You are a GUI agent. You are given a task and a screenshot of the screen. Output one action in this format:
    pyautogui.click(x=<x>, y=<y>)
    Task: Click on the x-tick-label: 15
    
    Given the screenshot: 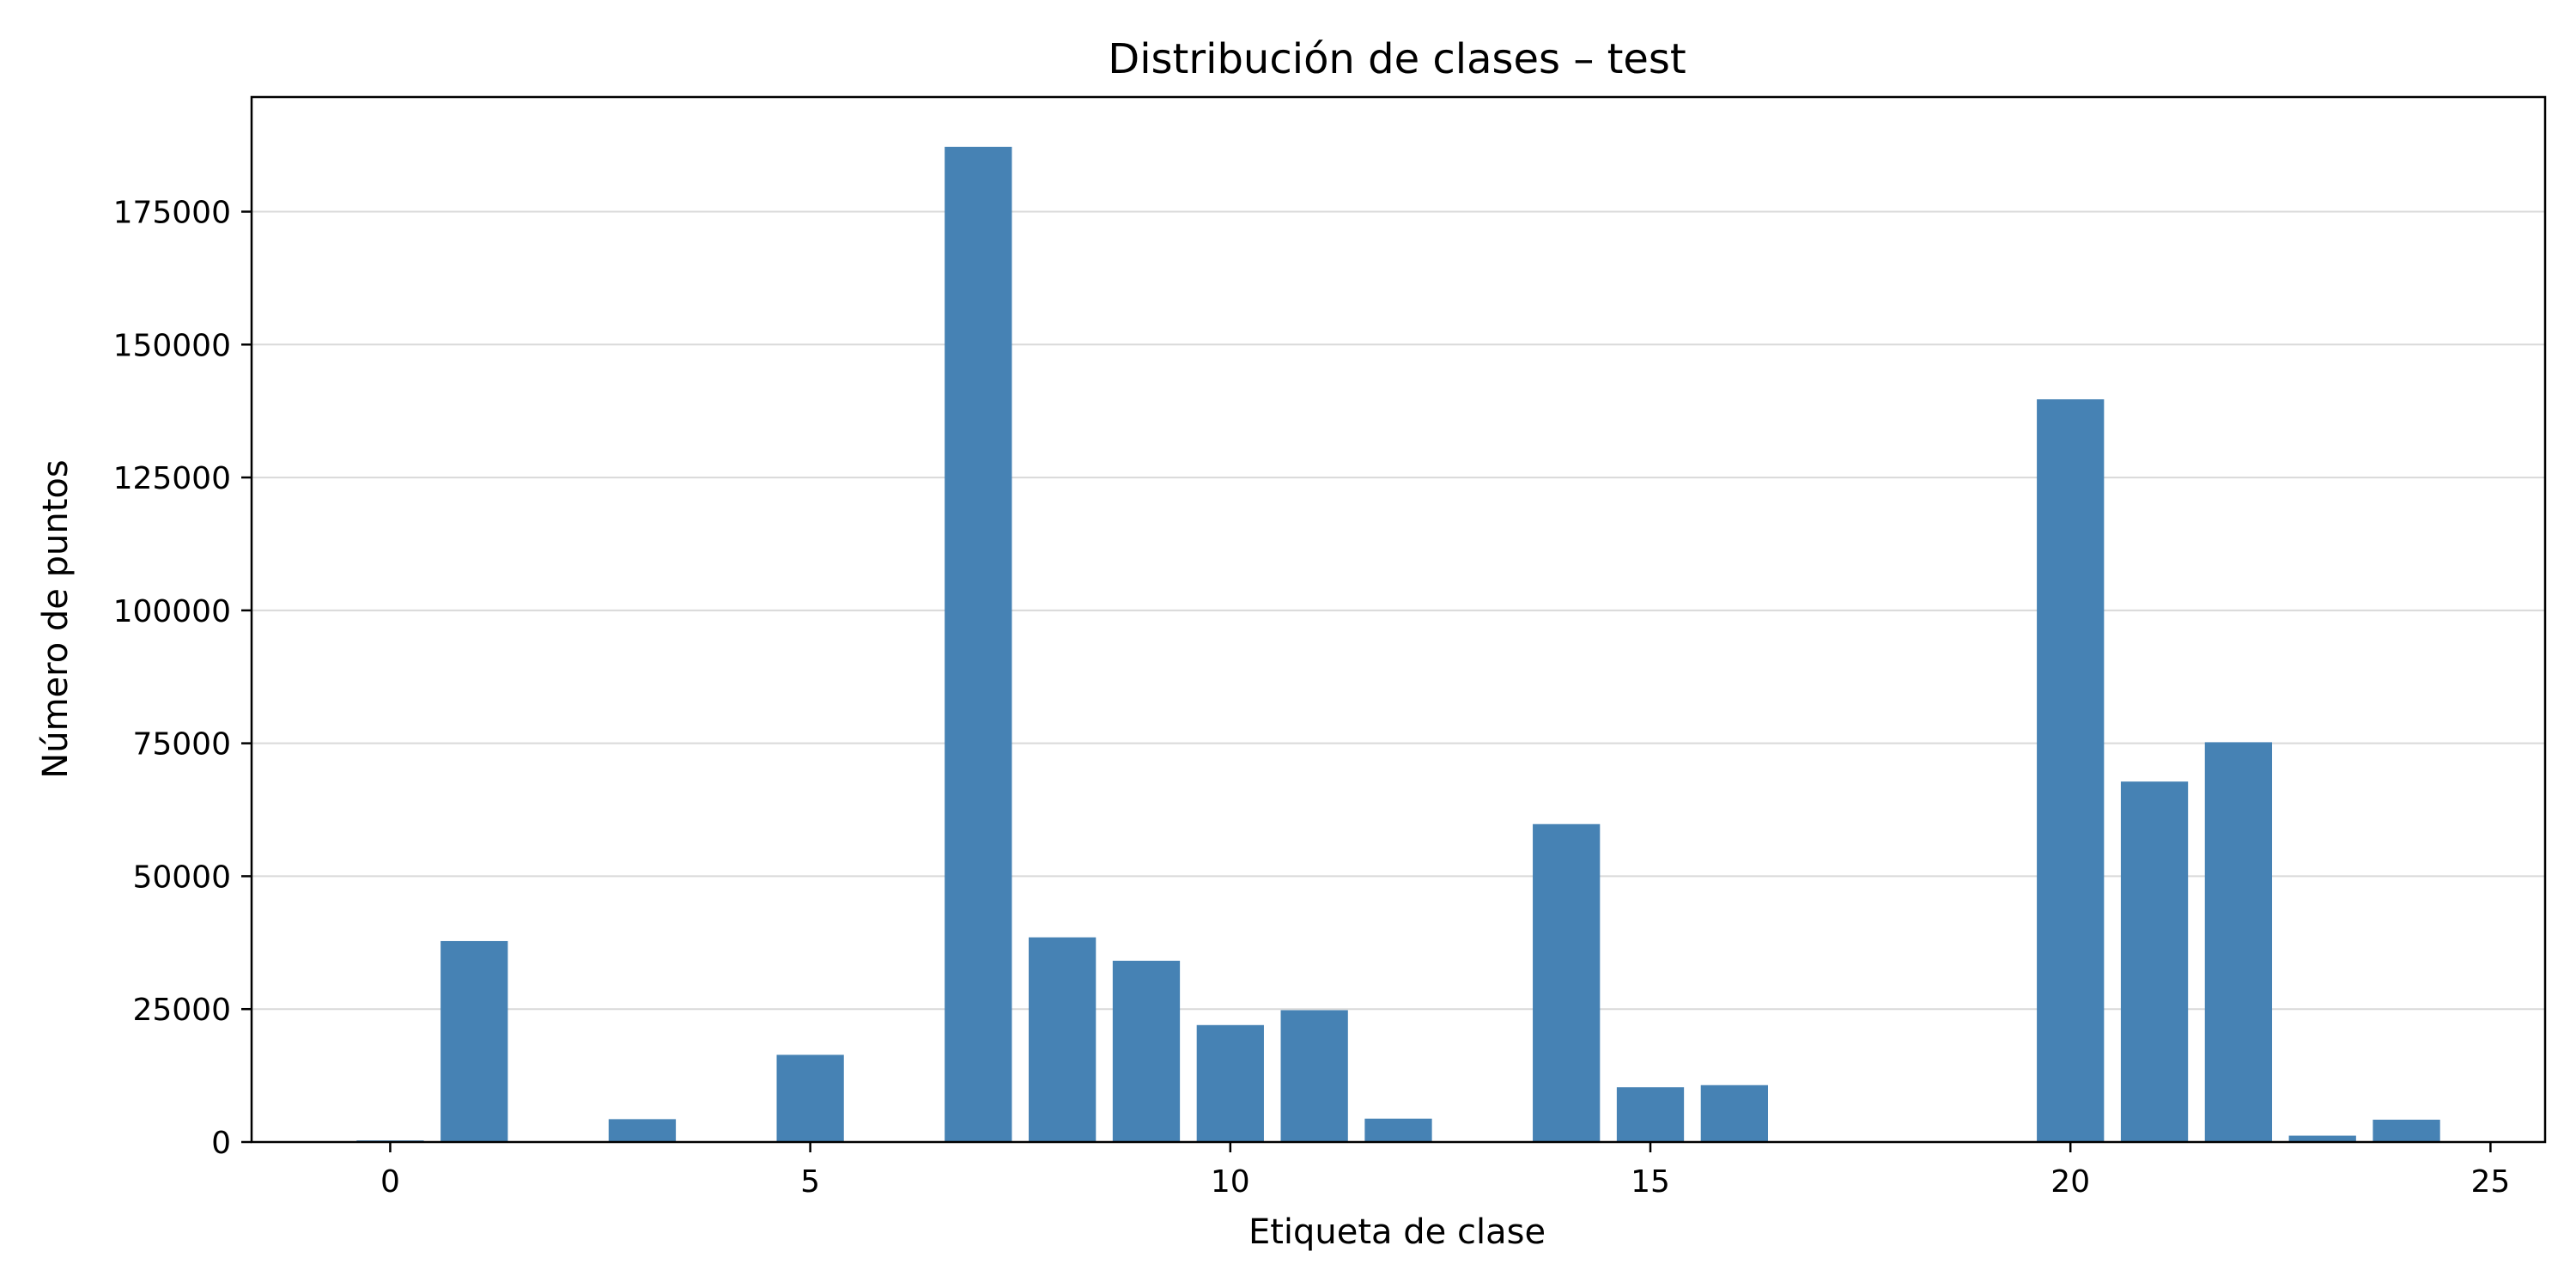 What is the action you would take?
    pyautogui.click(x=1650, y=1182)
    